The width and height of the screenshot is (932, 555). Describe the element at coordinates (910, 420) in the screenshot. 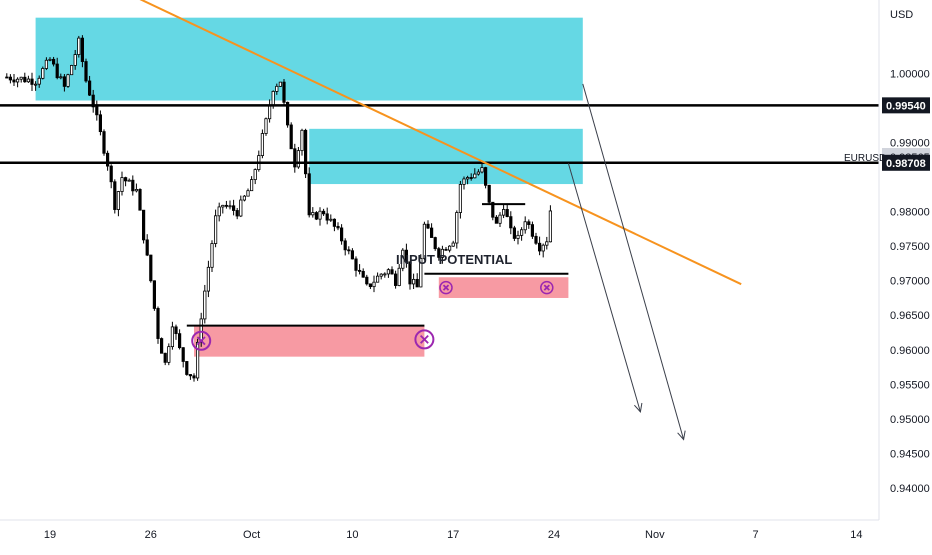

I see `price-tick-label: 0.95000` at that location.